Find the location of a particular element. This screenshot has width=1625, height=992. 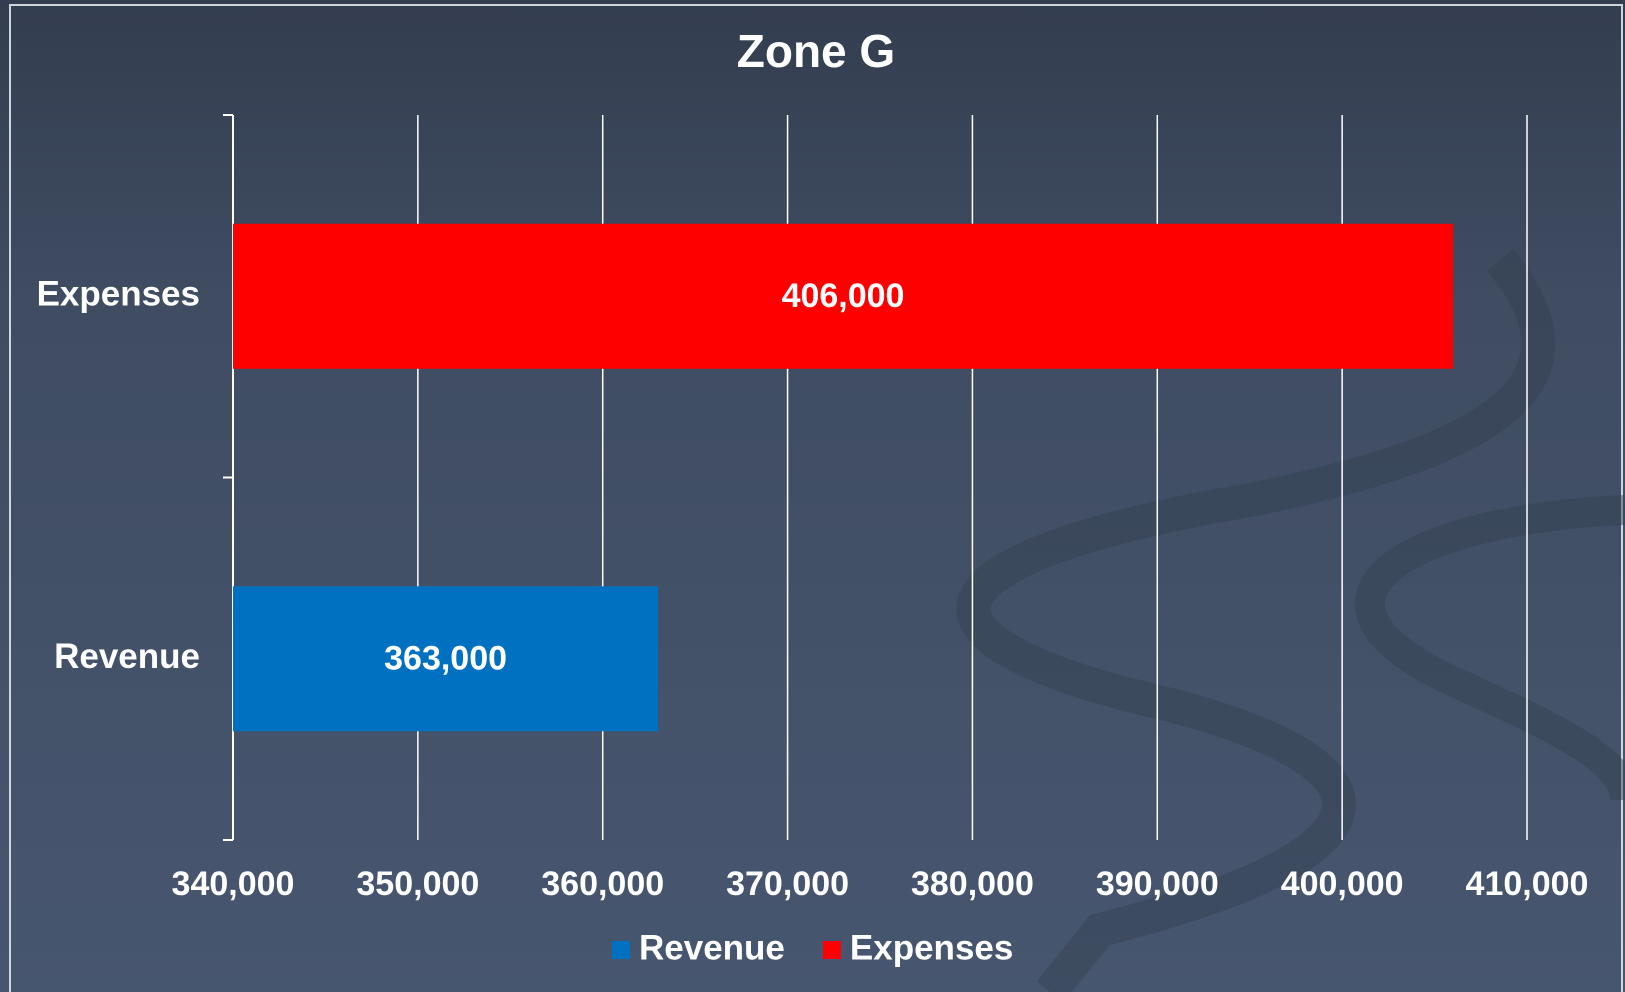

data-label: 363,000 is located at coordinates (445, 659).